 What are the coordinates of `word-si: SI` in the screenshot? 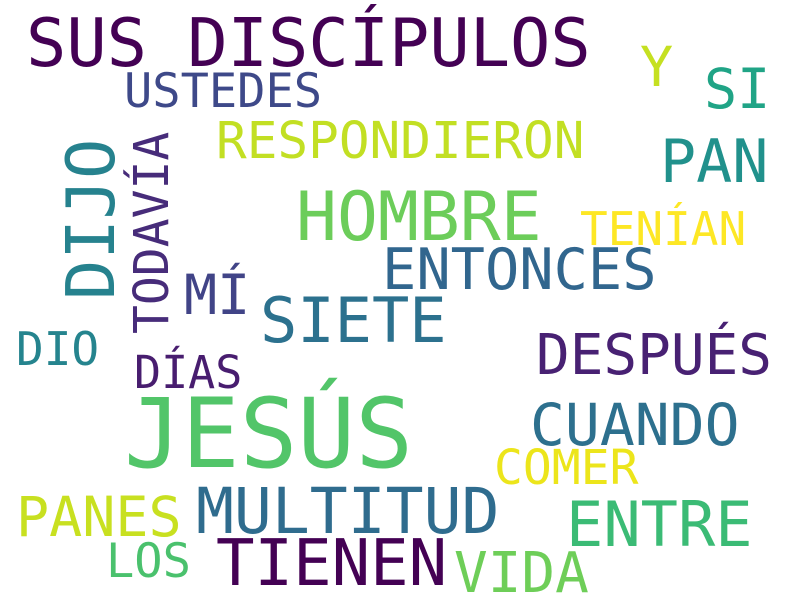 It's located at (737, 89).